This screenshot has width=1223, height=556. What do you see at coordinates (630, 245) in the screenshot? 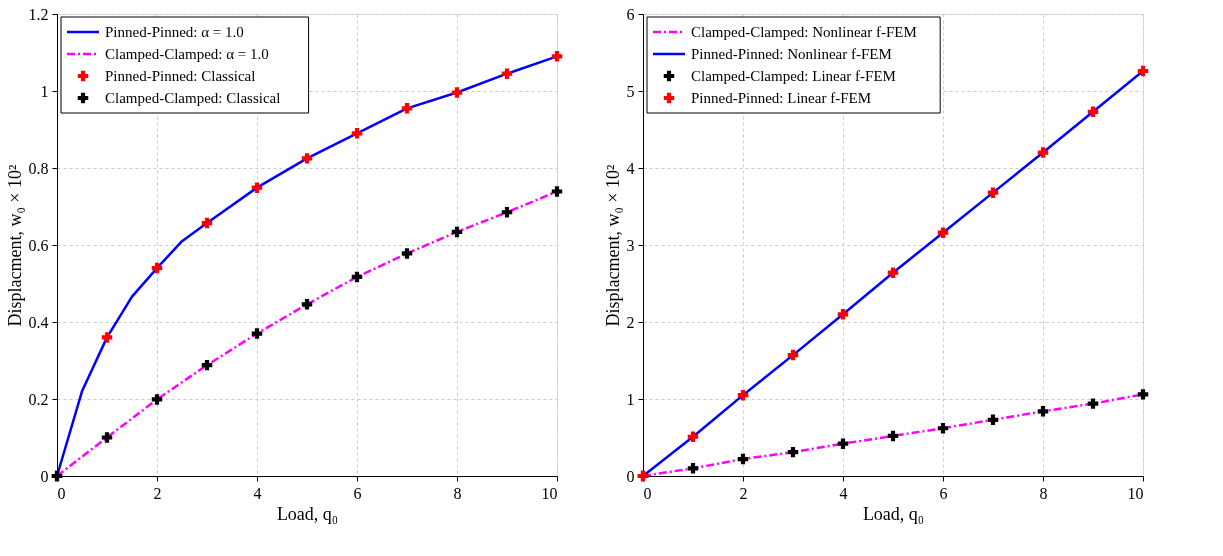
I see `y-tick-label: 3` at bounding box center [630, 245].